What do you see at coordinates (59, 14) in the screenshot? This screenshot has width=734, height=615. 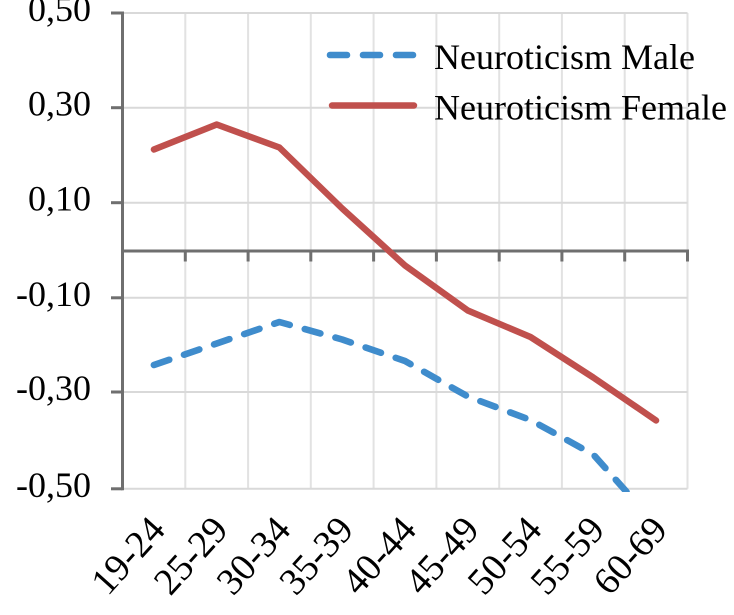 I see `svg-text: 0,50` at bounding box center [59, 14].